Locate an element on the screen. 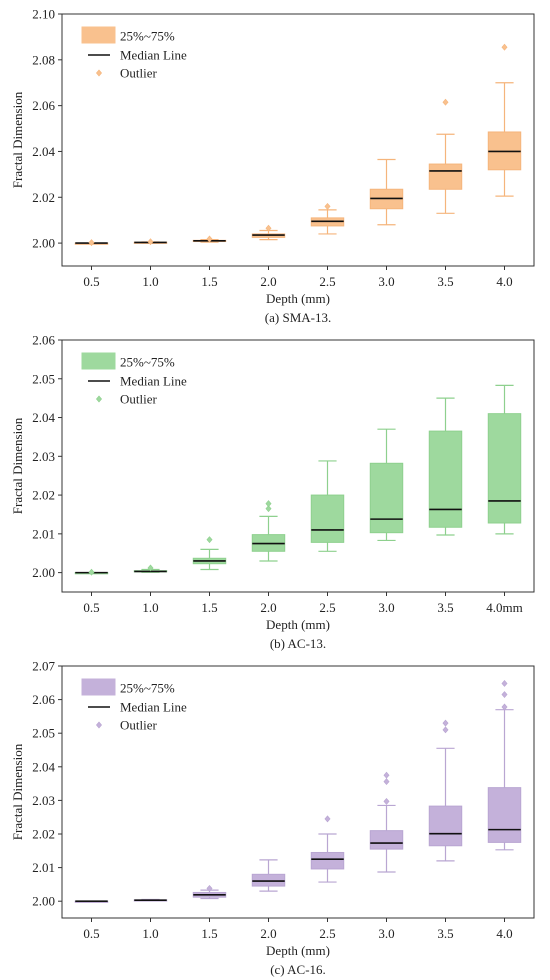 This screenshot has width=550, height=980. panel-caption: (b) AC-13. is located at coordinates (298, 643).